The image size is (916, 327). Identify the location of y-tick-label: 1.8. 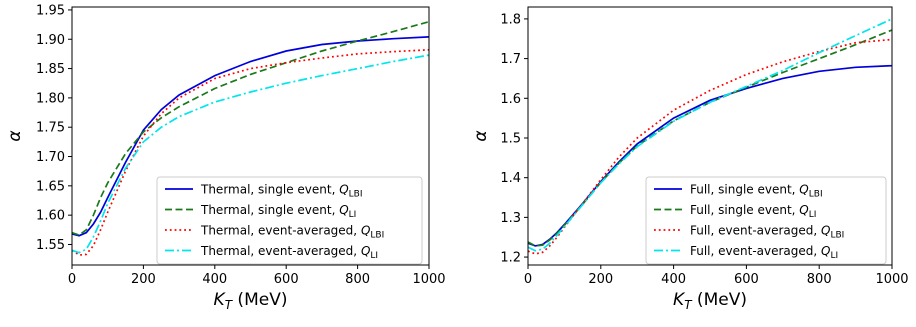
(510, 19).